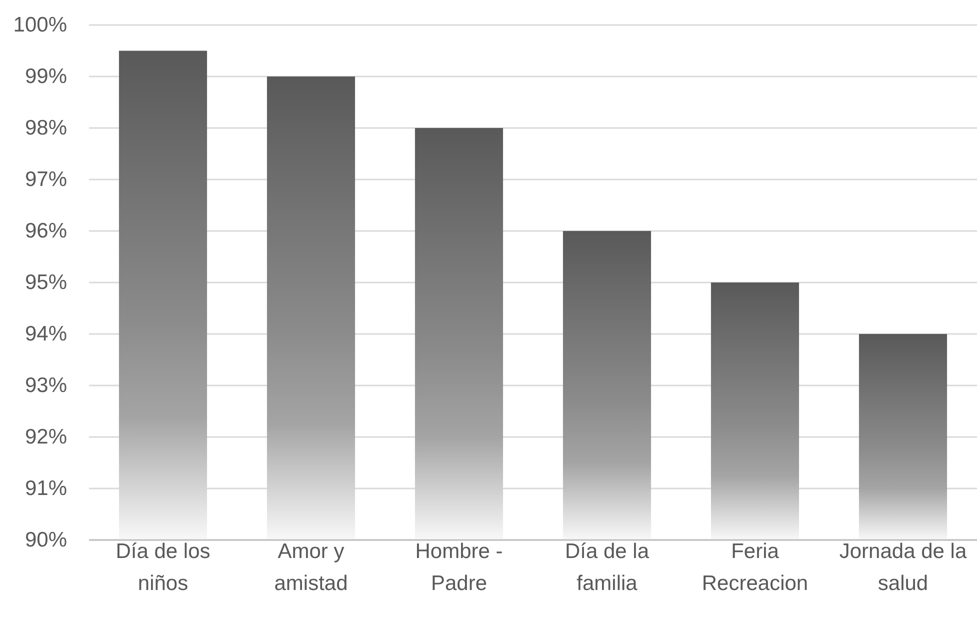  What do you see at coordinates (45, 128) in the screenshot?
I see `y-tick-label: 98%` at bounding box center [45, 128].